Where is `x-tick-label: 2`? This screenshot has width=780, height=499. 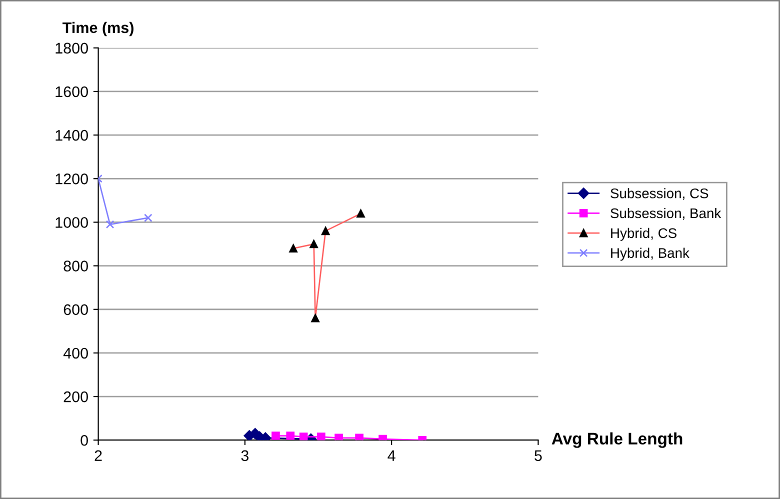 x-tick-label: 2 is located at coordinates (98, 455).